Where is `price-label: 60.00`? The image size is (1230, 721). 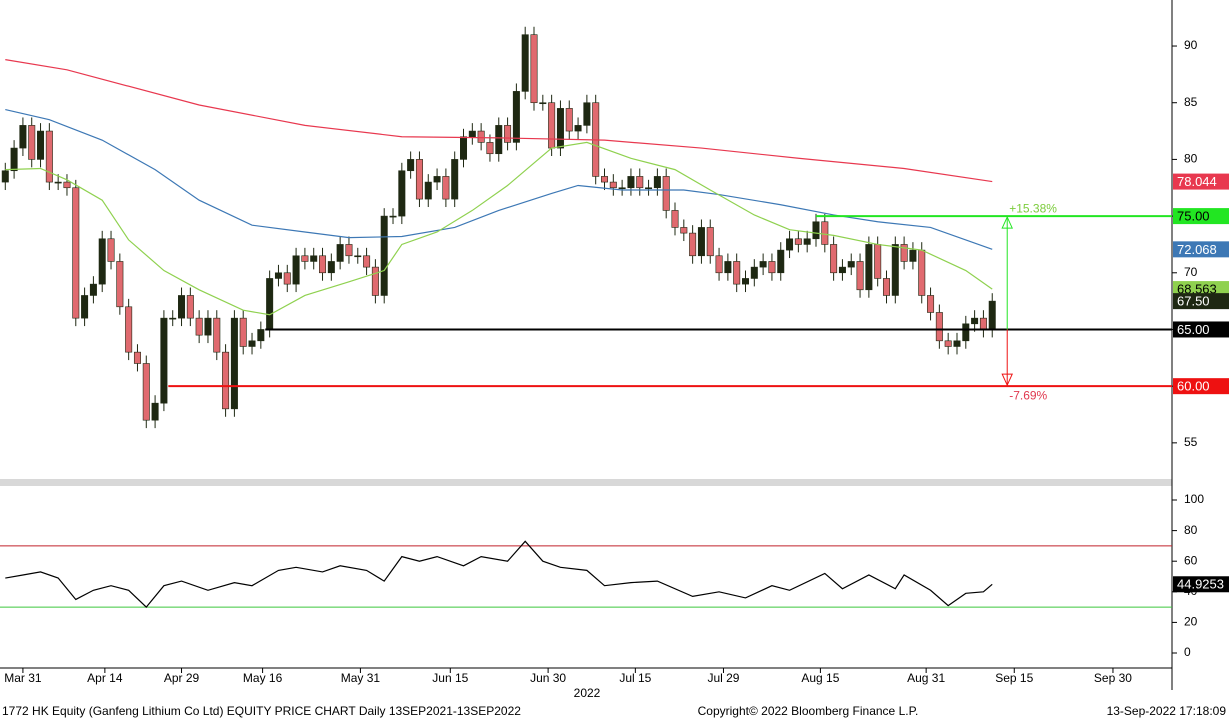
price-label: 60.00 is located at coordinates (1193, 386).